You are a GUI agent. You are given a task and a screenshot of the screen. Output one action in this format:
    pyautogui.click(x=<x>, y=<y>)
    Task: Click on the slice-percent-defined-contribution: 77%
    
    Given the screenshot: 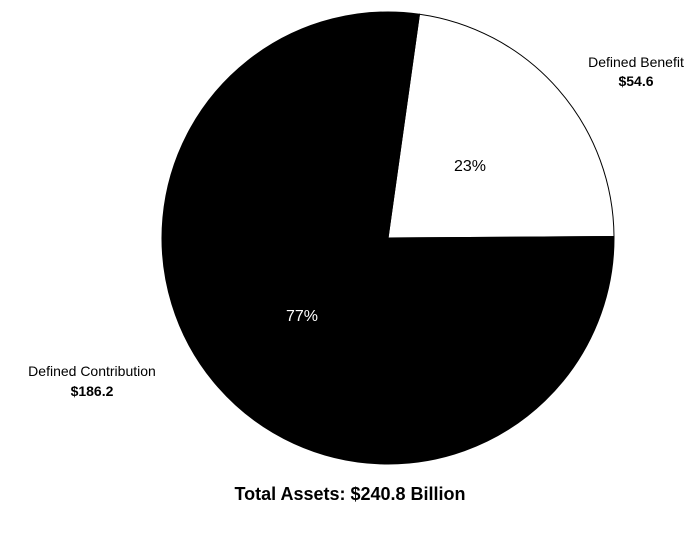 What is the action you would take?
    pyautogui.click(x=302, y=316)
    